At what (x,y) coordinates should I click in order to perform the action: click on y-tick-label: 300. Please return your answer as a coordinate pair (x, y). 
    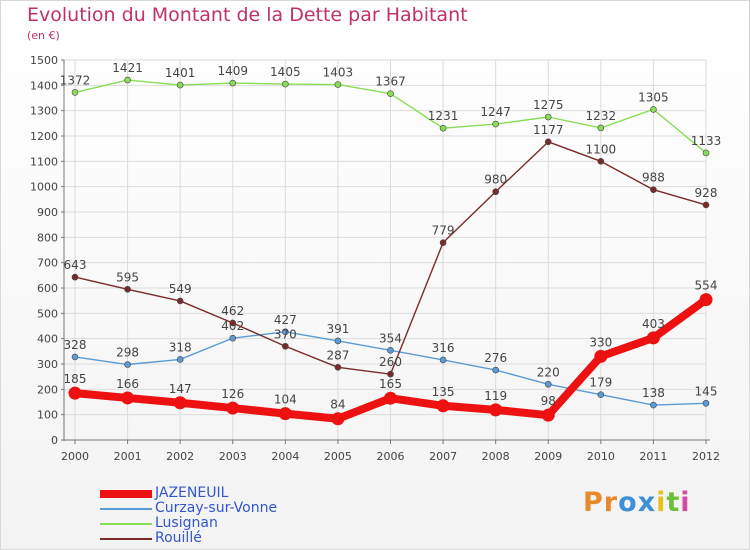
    Looking at the image, I should click on (47, 364).